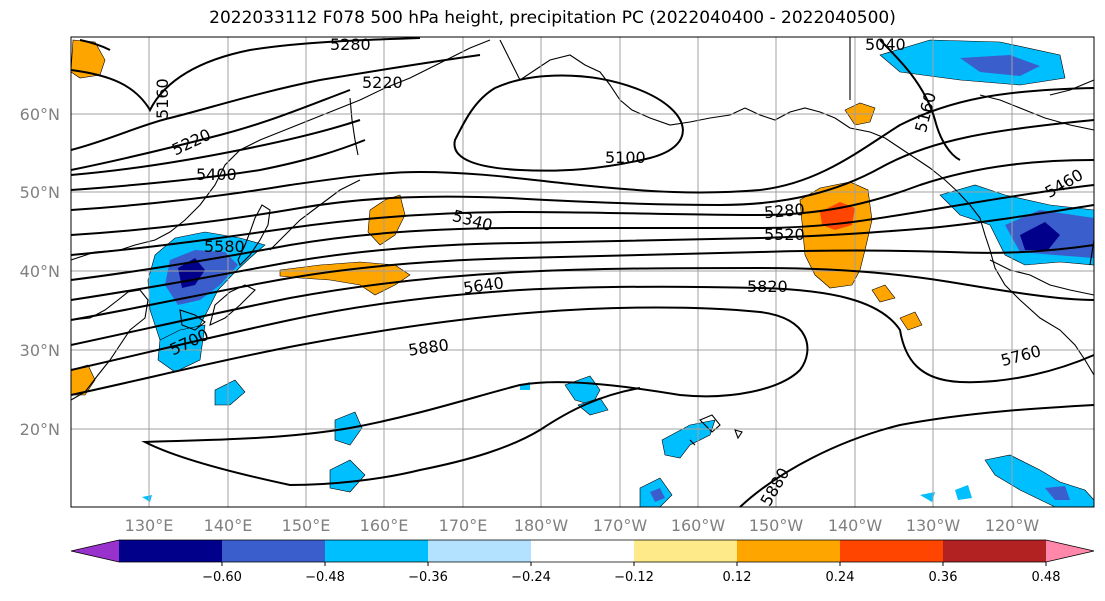 The width and height of the screenshot is (1105, 601). I want to click on lon-label: 150°W, so click(776, 525).